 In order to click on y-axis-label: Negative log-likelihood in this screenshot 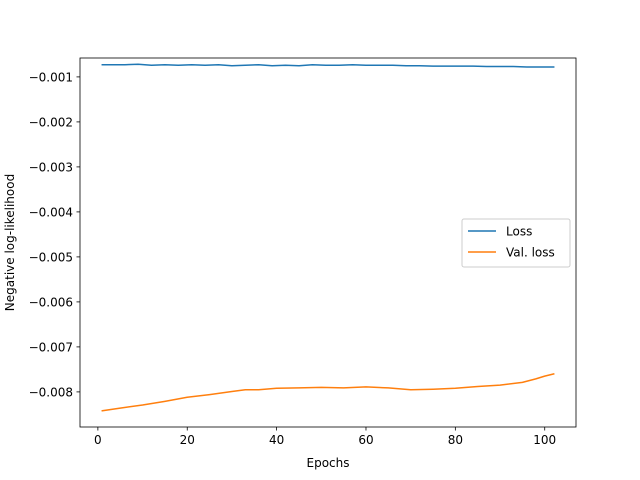, I will do `click(10, 242)`.